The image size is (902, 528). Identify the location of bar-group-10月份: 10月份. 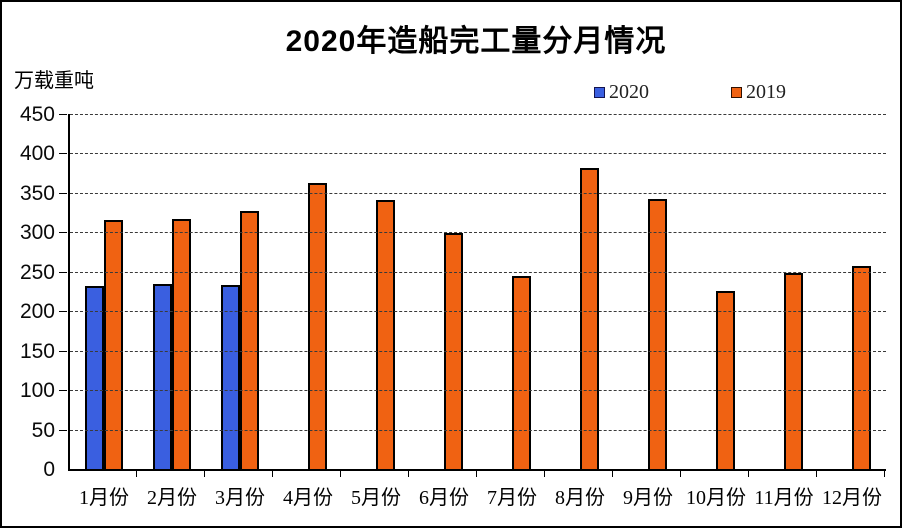
(716, 311).